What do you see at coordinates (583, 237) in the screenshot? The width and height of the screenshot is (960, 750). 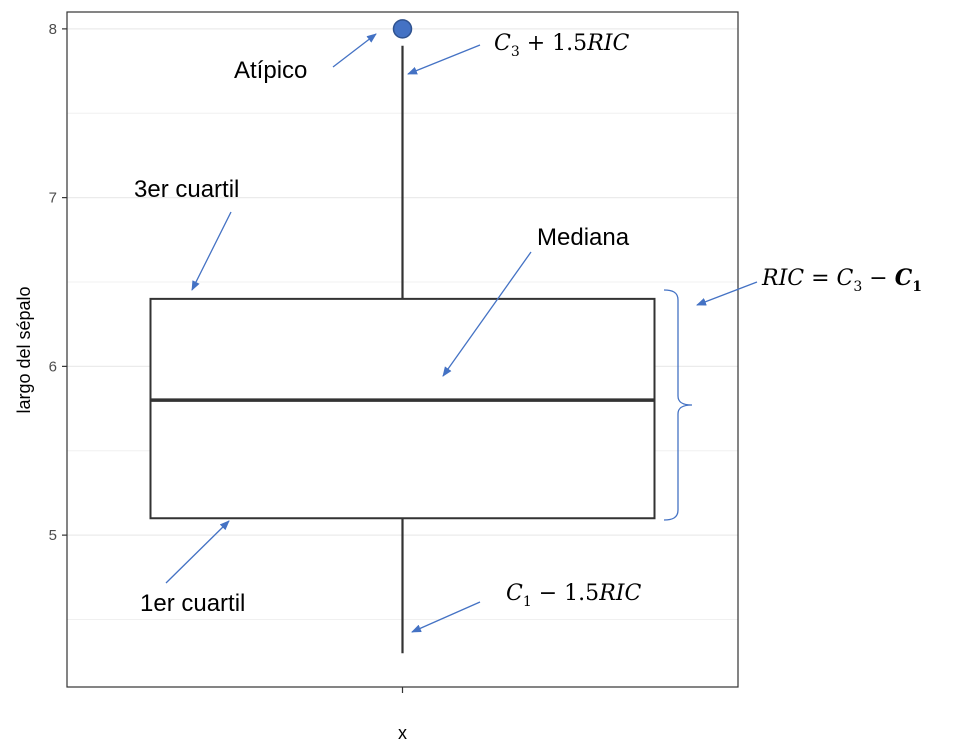 I see `annotation-median: Mediana` at bounding box center [583, 237].